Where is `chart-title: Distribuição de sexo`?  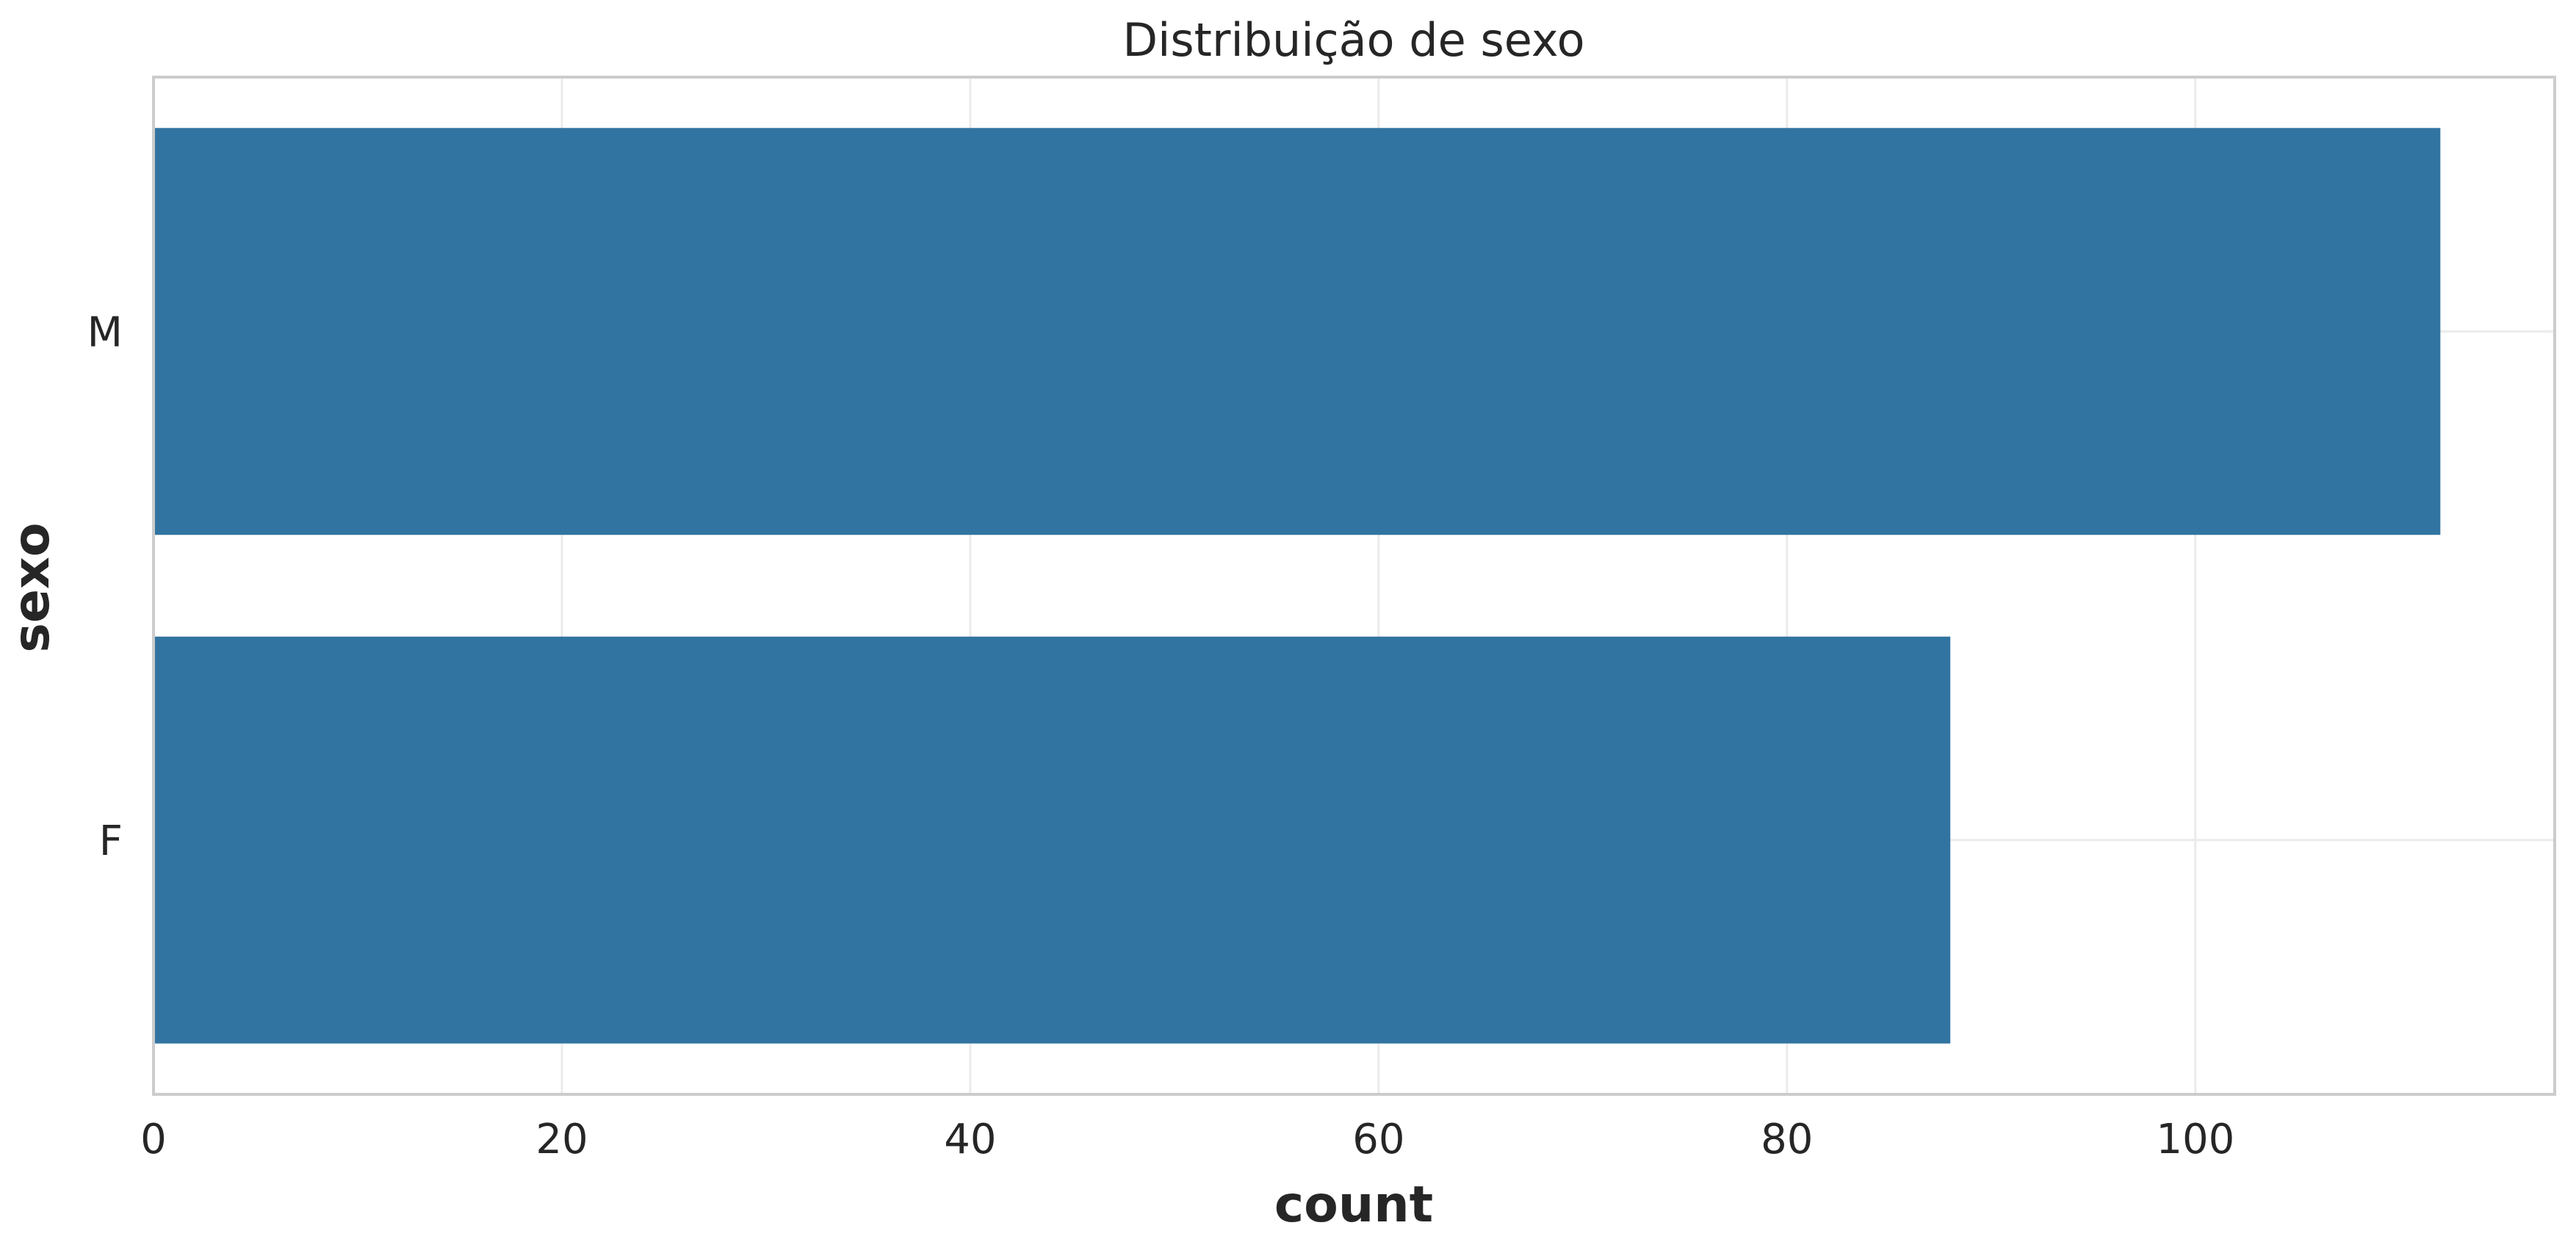
chart-title: Distribuição de sexo is located at coordinates (1353, 40).